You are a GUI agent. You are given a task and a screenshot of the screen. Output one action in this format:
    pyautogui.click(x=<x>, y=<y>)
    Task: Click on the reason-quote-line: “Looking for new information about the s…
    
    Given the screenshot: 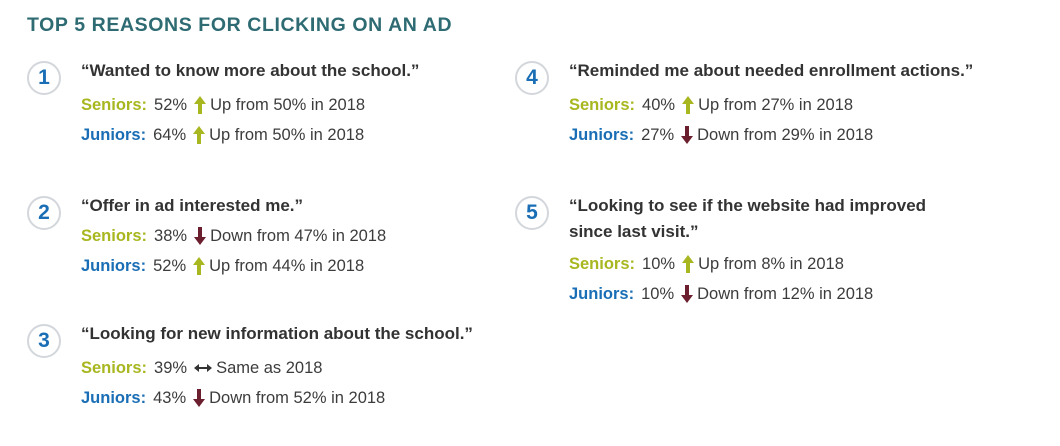 What is the action you would take?
    pyautogui.click(x=277, y=333)
    